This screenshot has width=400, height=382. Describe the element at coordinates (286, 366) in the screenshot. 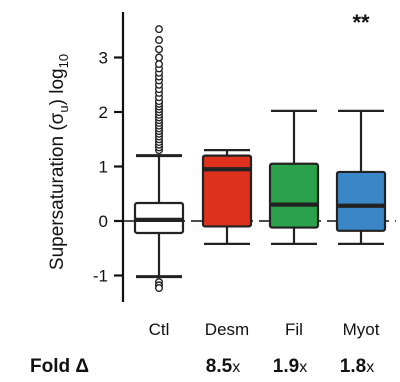

I see `fold-change-number: 1.9` at that location.